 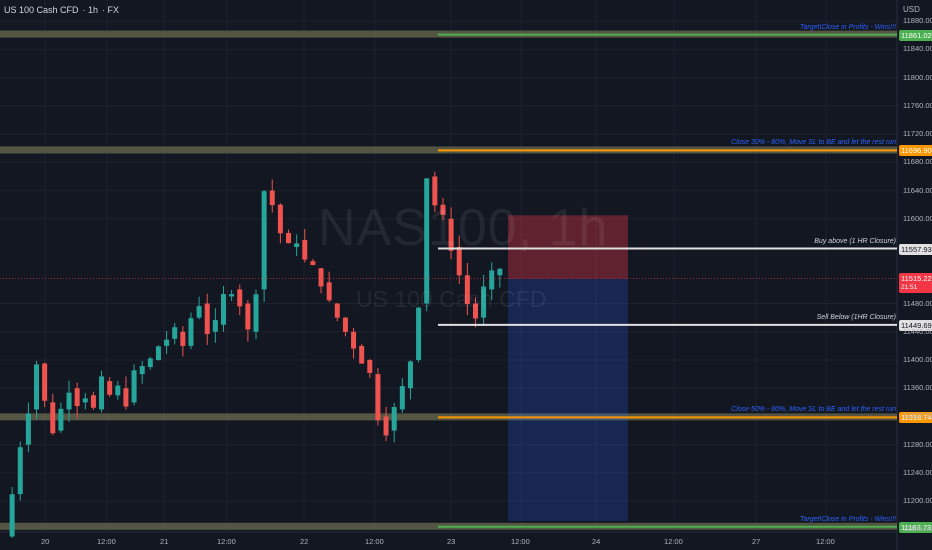 What do you see at coordinates (915, 325) in the screenshot?
I see `price-badge-3: 11449.69` at bounding box center [915, 325].